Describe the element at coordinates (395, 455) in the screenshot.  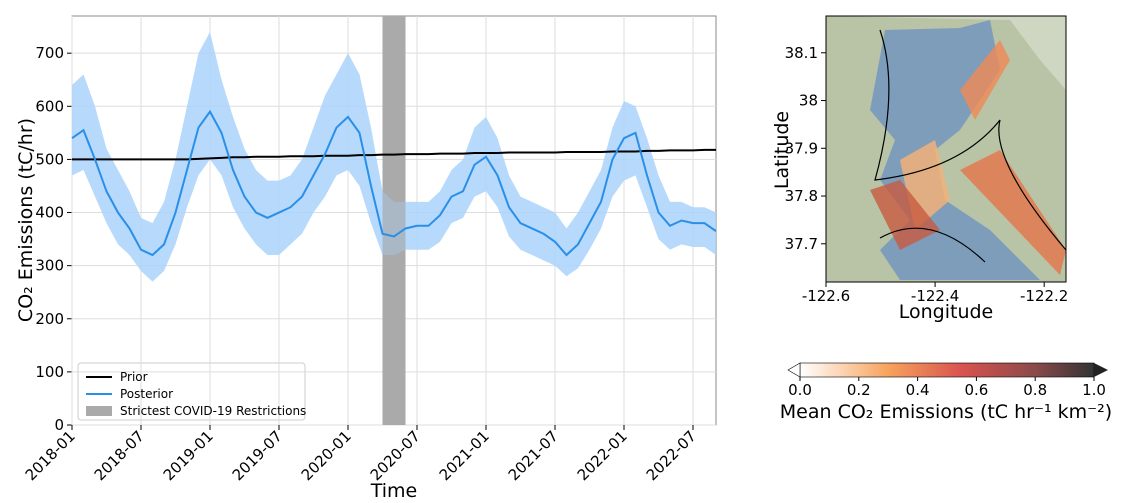
I see `x-tick-label: 2020-07` at that location.